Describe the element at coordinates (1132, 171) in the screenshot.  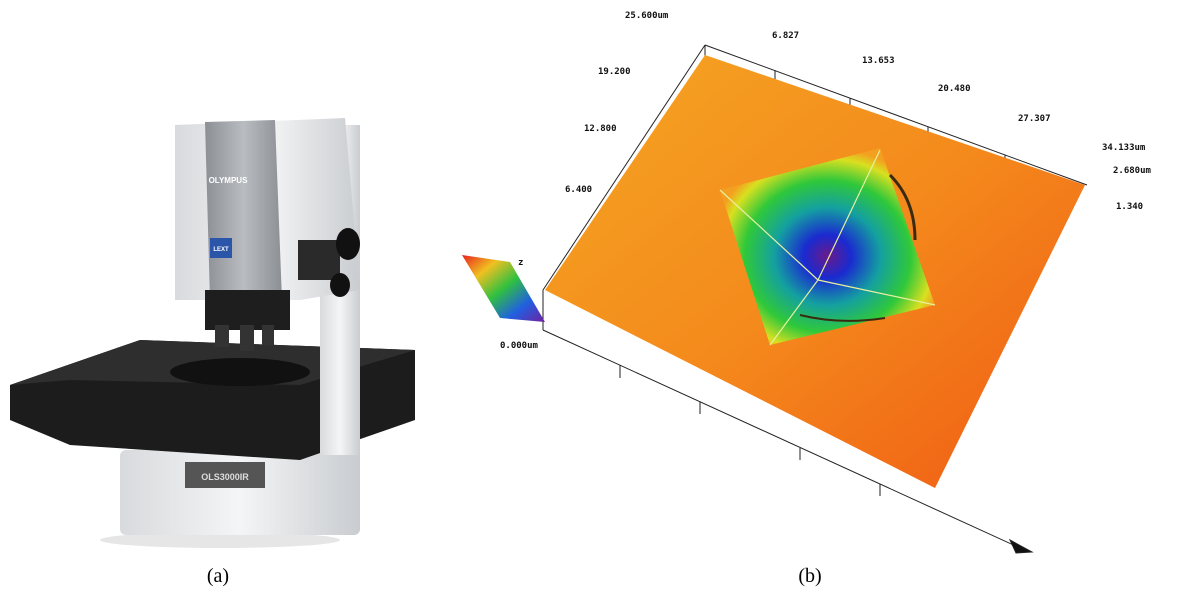
I see `axis-label: 2.680um` at that location.